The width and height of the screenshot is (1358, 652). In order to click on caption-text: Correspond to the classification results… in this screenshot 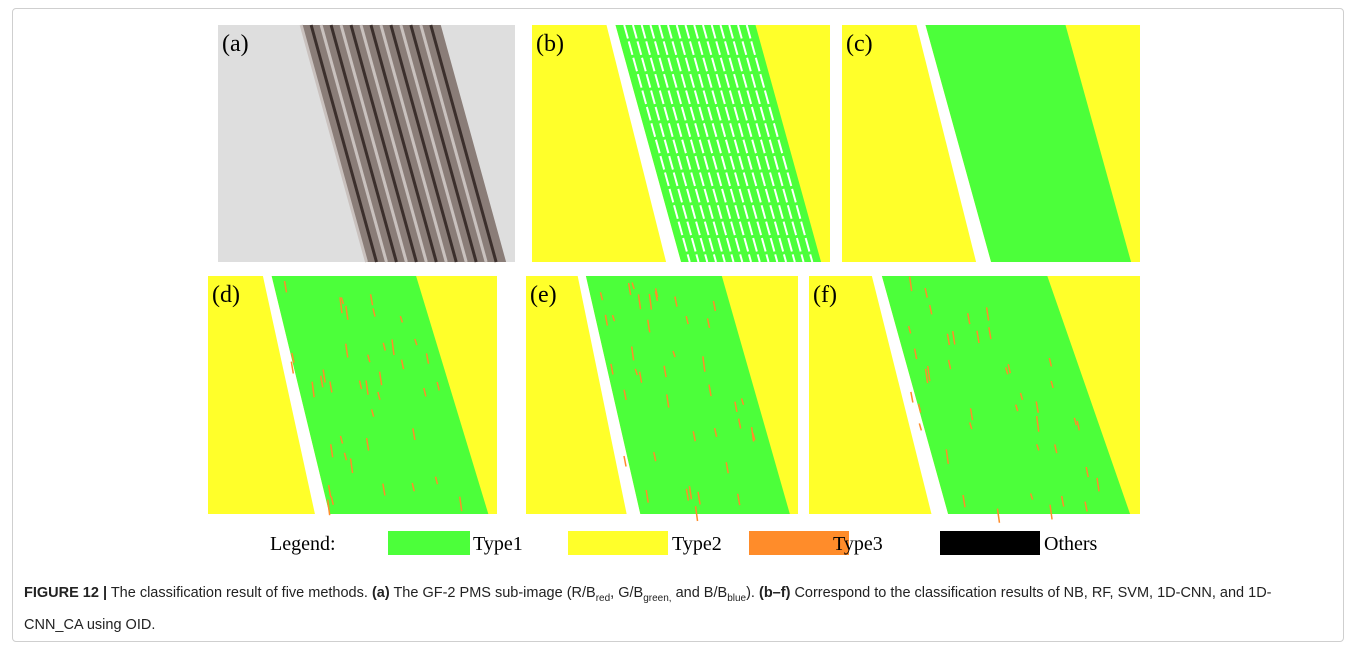, I will do `click(648, 609)`.